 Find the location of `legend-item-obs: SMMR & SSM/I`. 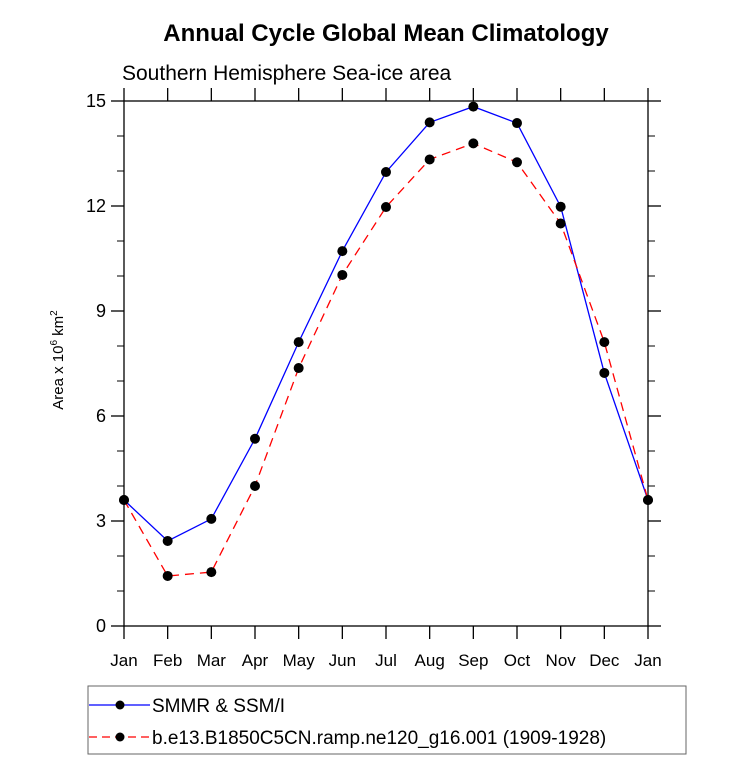

legend-item-obs: SMMR & SSM/I is located at coordinates (187, 706).